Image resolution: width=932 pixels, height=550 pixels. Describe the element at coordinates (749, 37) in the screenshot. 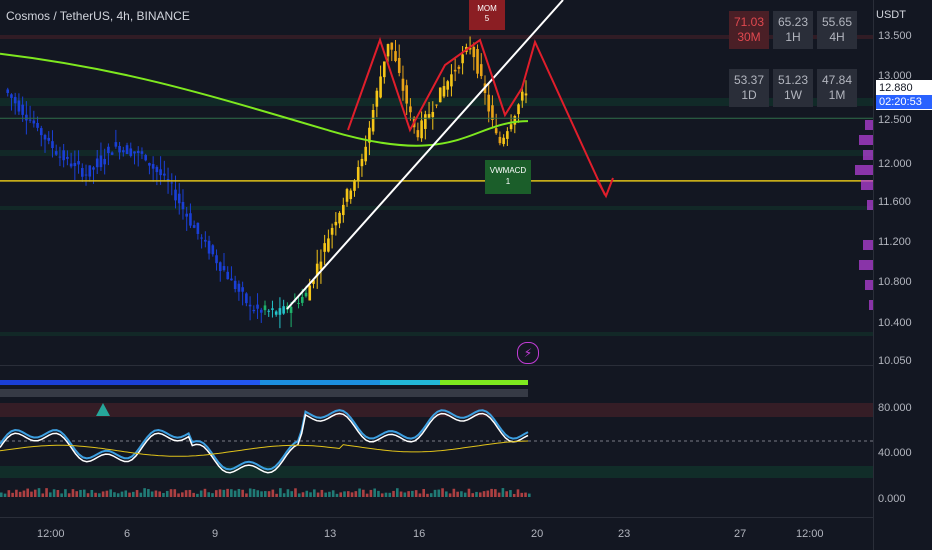

I see `tf-label: 30M` at that location.